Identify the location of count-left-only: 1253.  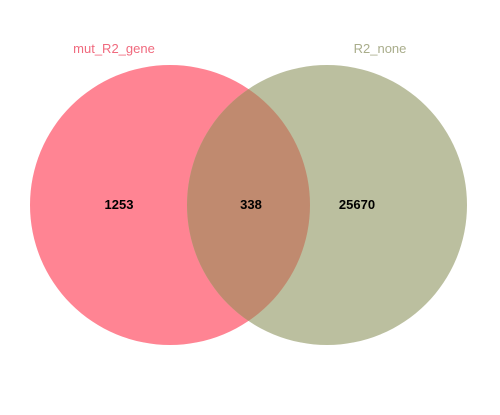
(119, 204).